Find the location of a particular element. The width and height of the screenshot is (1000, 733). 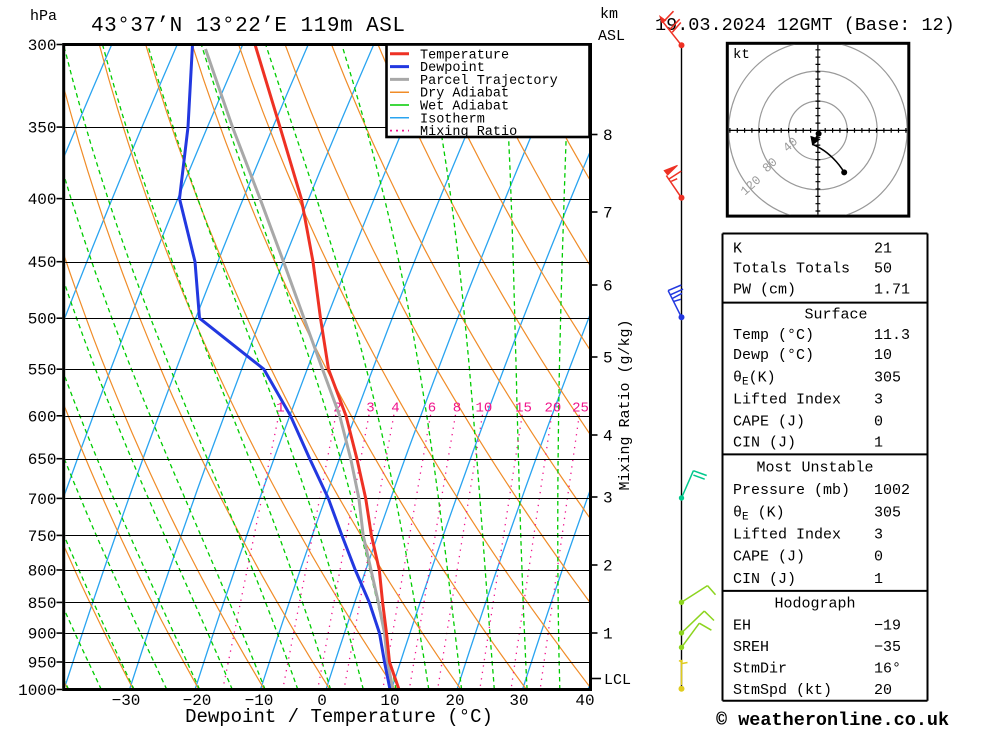

svg-text: 500 is located at coordinates (42, 320).